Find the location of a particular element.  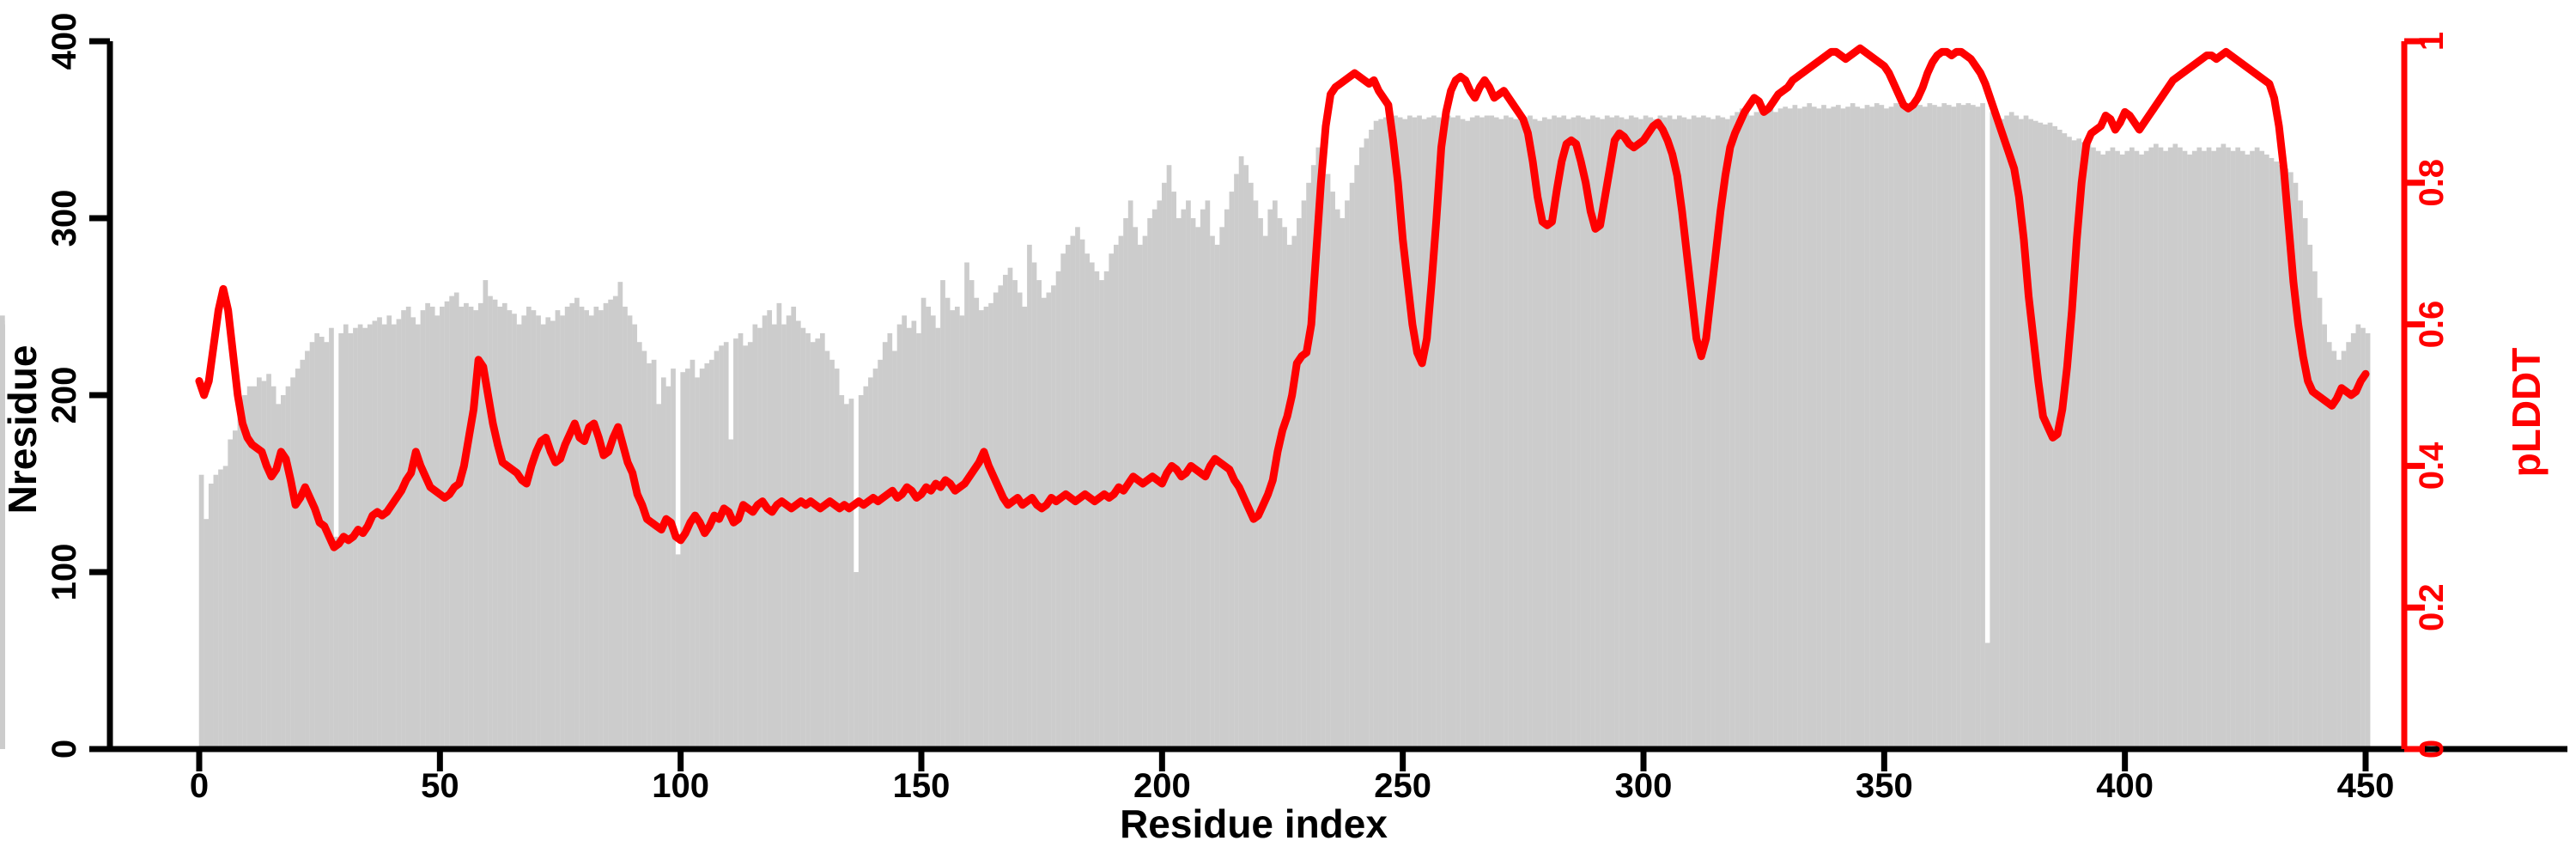

bottom-axis: 0 50 100 150 200 250 300 350 400 450 is located at coordinates (1338, 776).